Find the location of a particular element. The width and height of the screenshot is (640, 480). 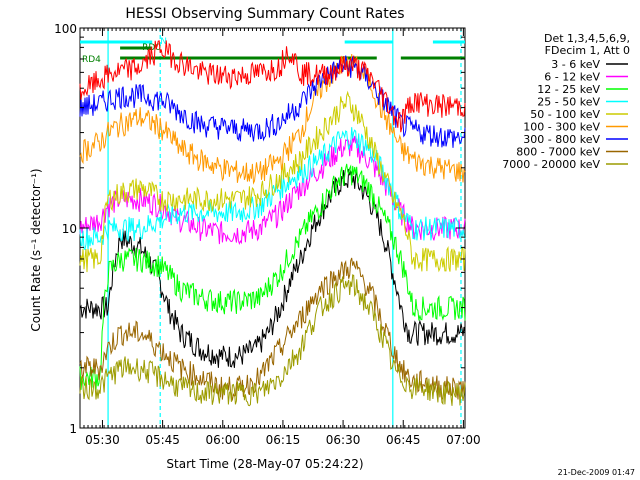

legend-label-7: 800 - 7000 keV is located at coordinates (558, 152).